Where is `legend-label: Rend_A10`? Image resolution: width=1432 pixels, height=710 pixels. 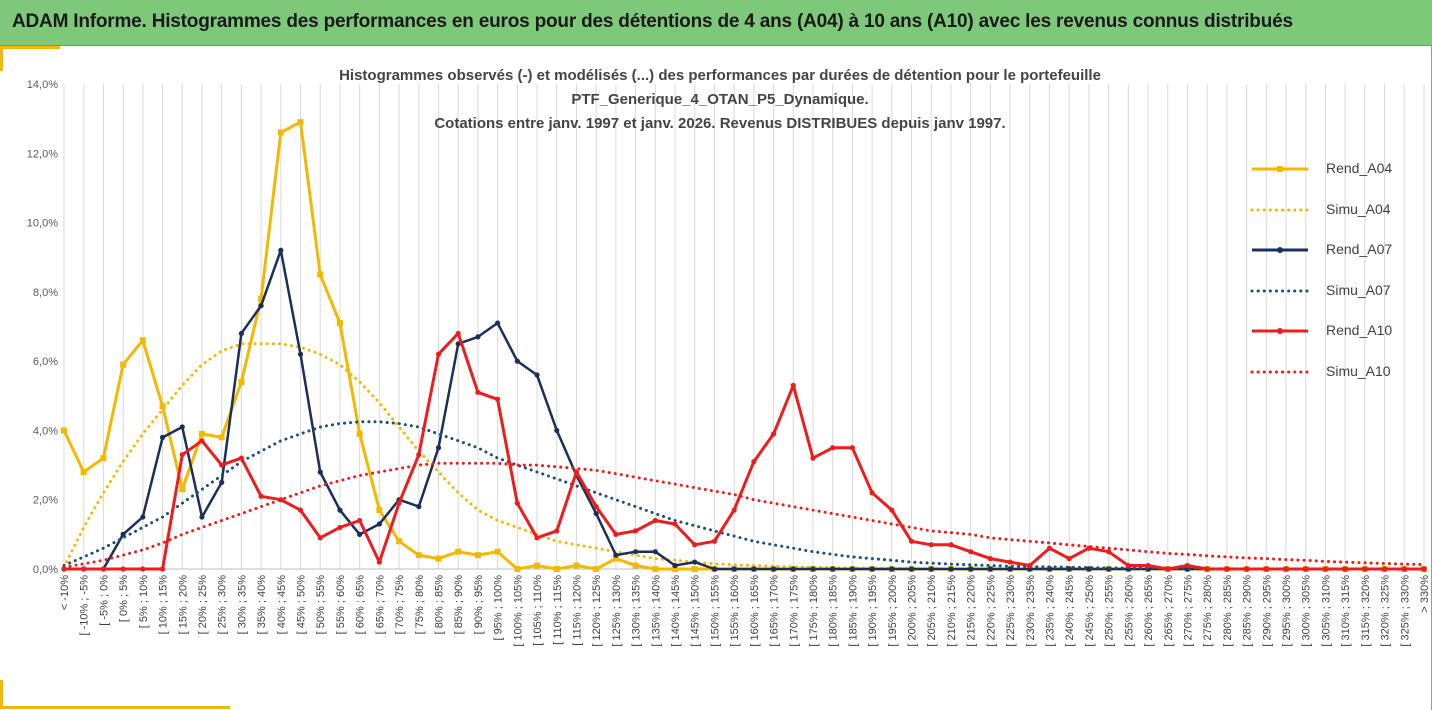 legend-label: Rend_A10 is located at coordinates (1359, 330).